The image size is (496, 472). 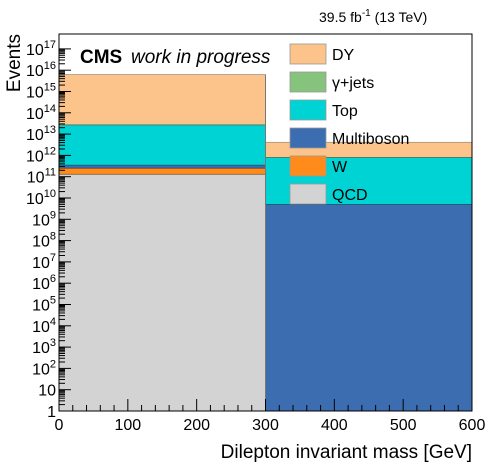 What do you see at coordinates (345, 111) in the screenshot?
I see `legend-label: Top` at bounding box center [345, 111].